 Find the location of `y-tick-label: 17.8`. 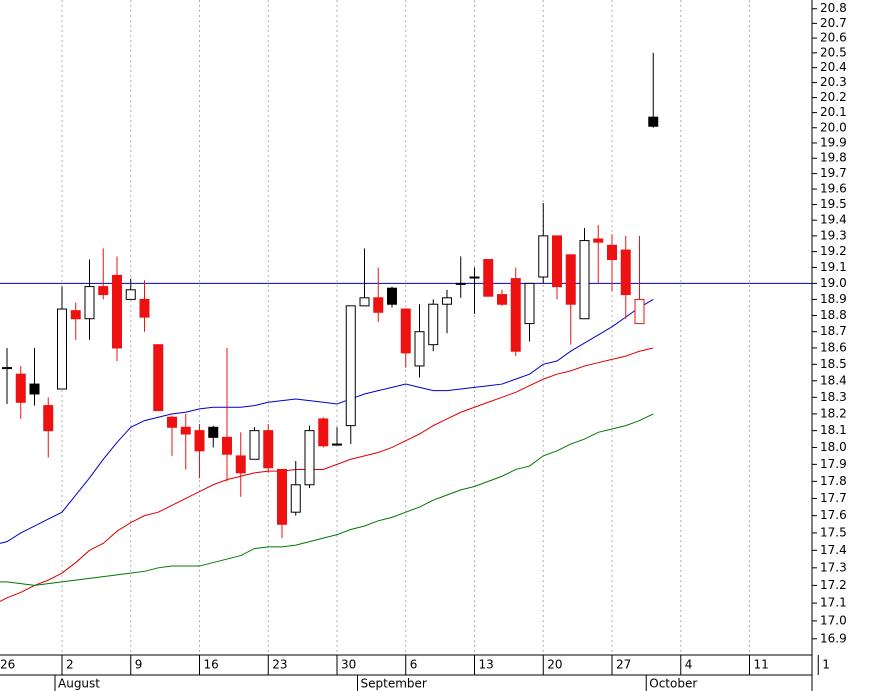

y-tick-label: 17.8 is located at coordinates (833, 481).